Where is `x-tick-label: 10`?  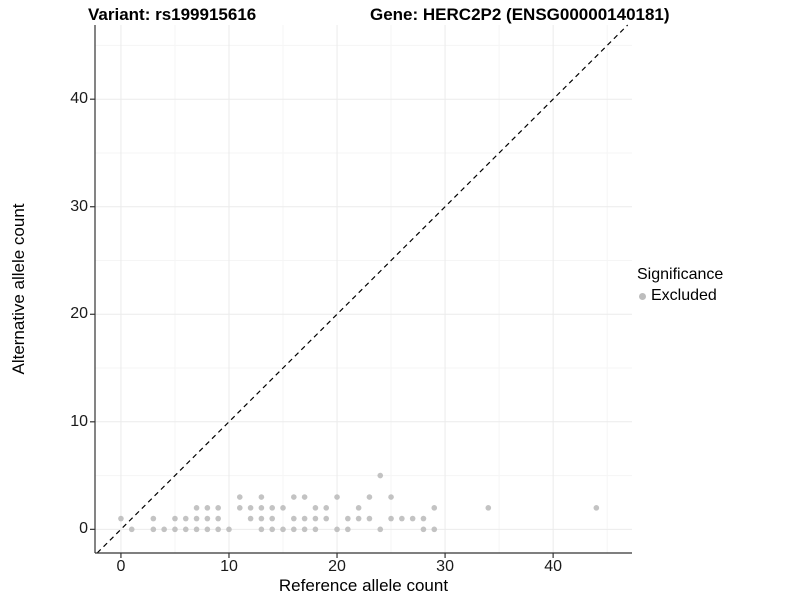 x-tick-label: 10 is located at coordinates (229, 566).